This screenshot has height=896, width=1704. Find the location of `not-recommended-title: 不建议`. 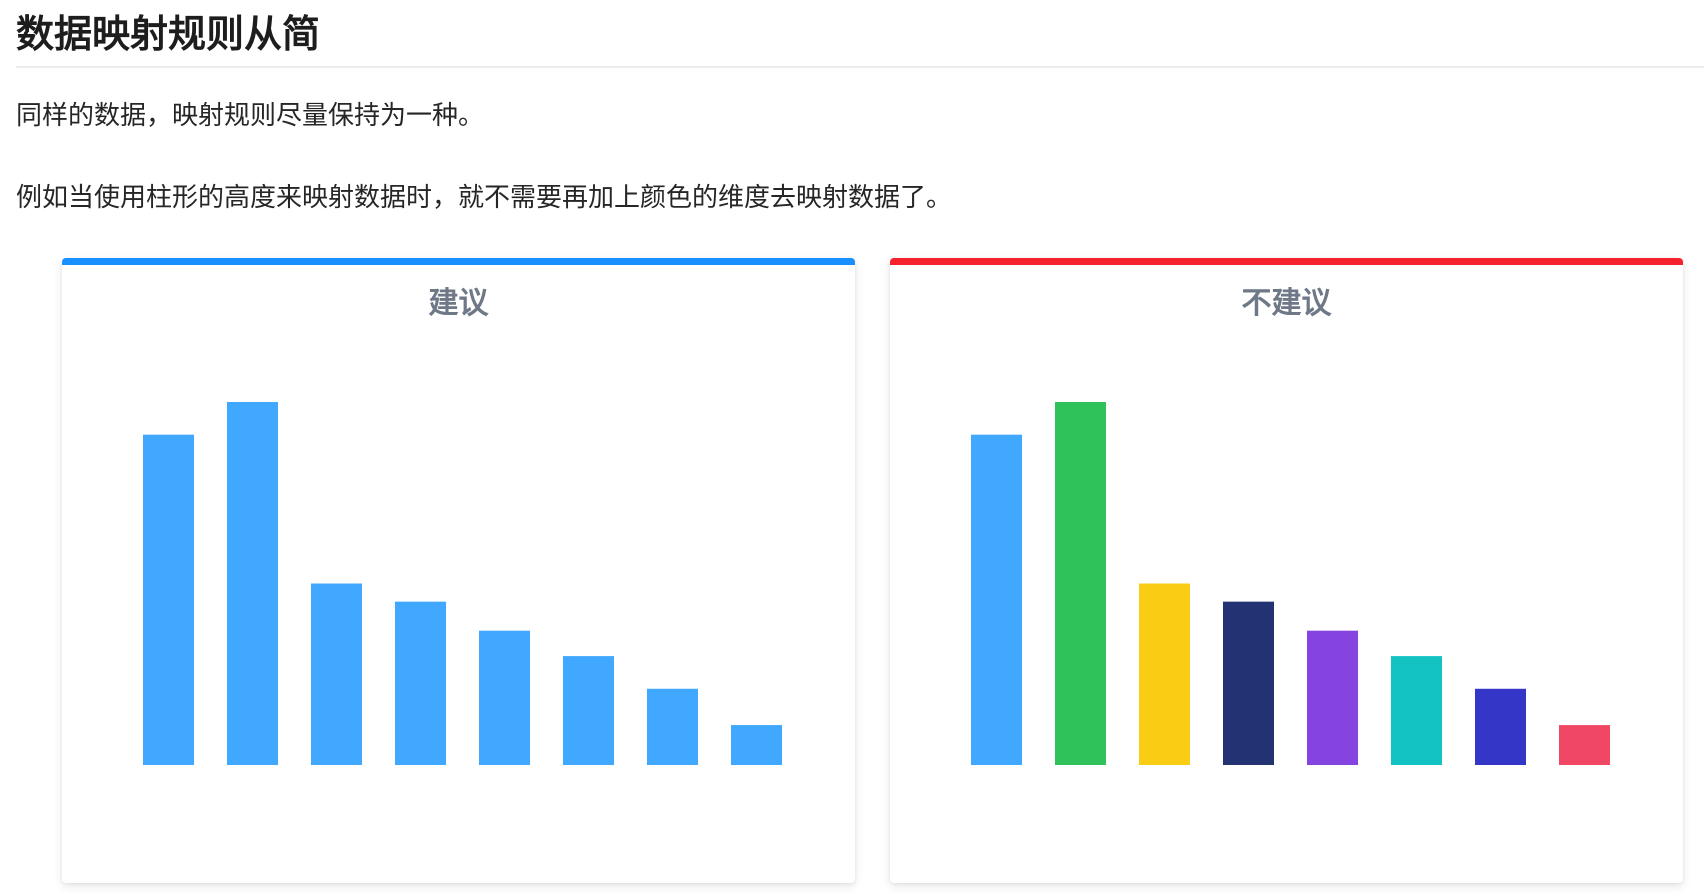

not-recommended-title: 不建议 is located at coordinates (1286, 303).